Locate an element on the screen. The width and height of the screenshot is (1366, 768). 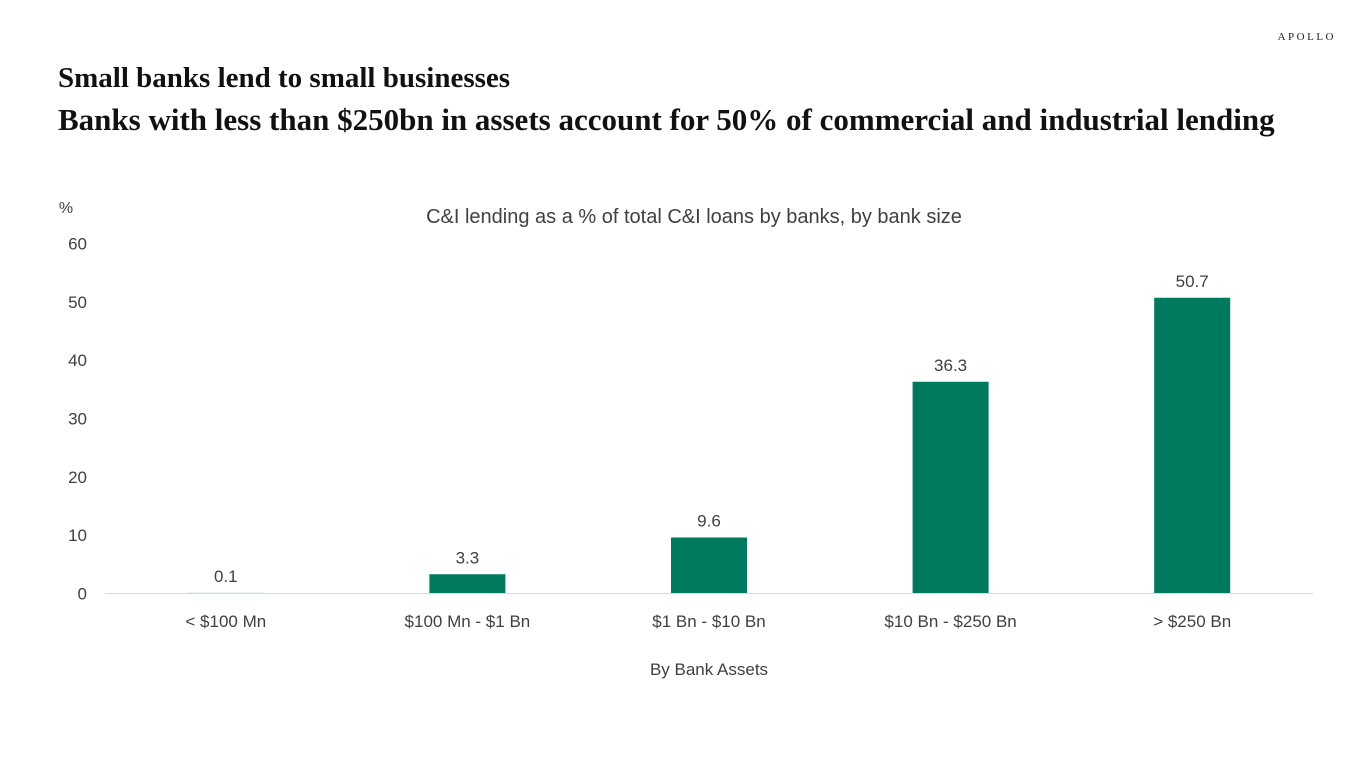
bar-value-label: 50.7 is located at coordinates (1192, 281).